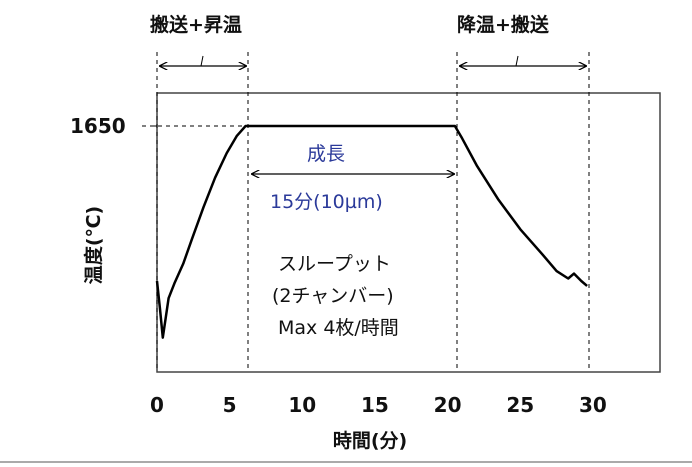 This screenshot has width=692, height=467. What do you see at coordinates (333, 296) in the screenshot?
I see `throughput-line-2: (2チャンバー)` at bounding box center [333, 296].